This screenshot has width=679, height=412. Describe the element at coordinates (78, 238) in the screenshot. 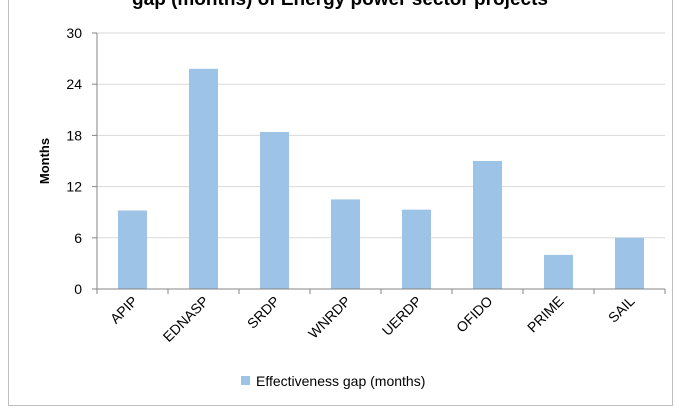

I see `y-tick-label: 6` at that location.